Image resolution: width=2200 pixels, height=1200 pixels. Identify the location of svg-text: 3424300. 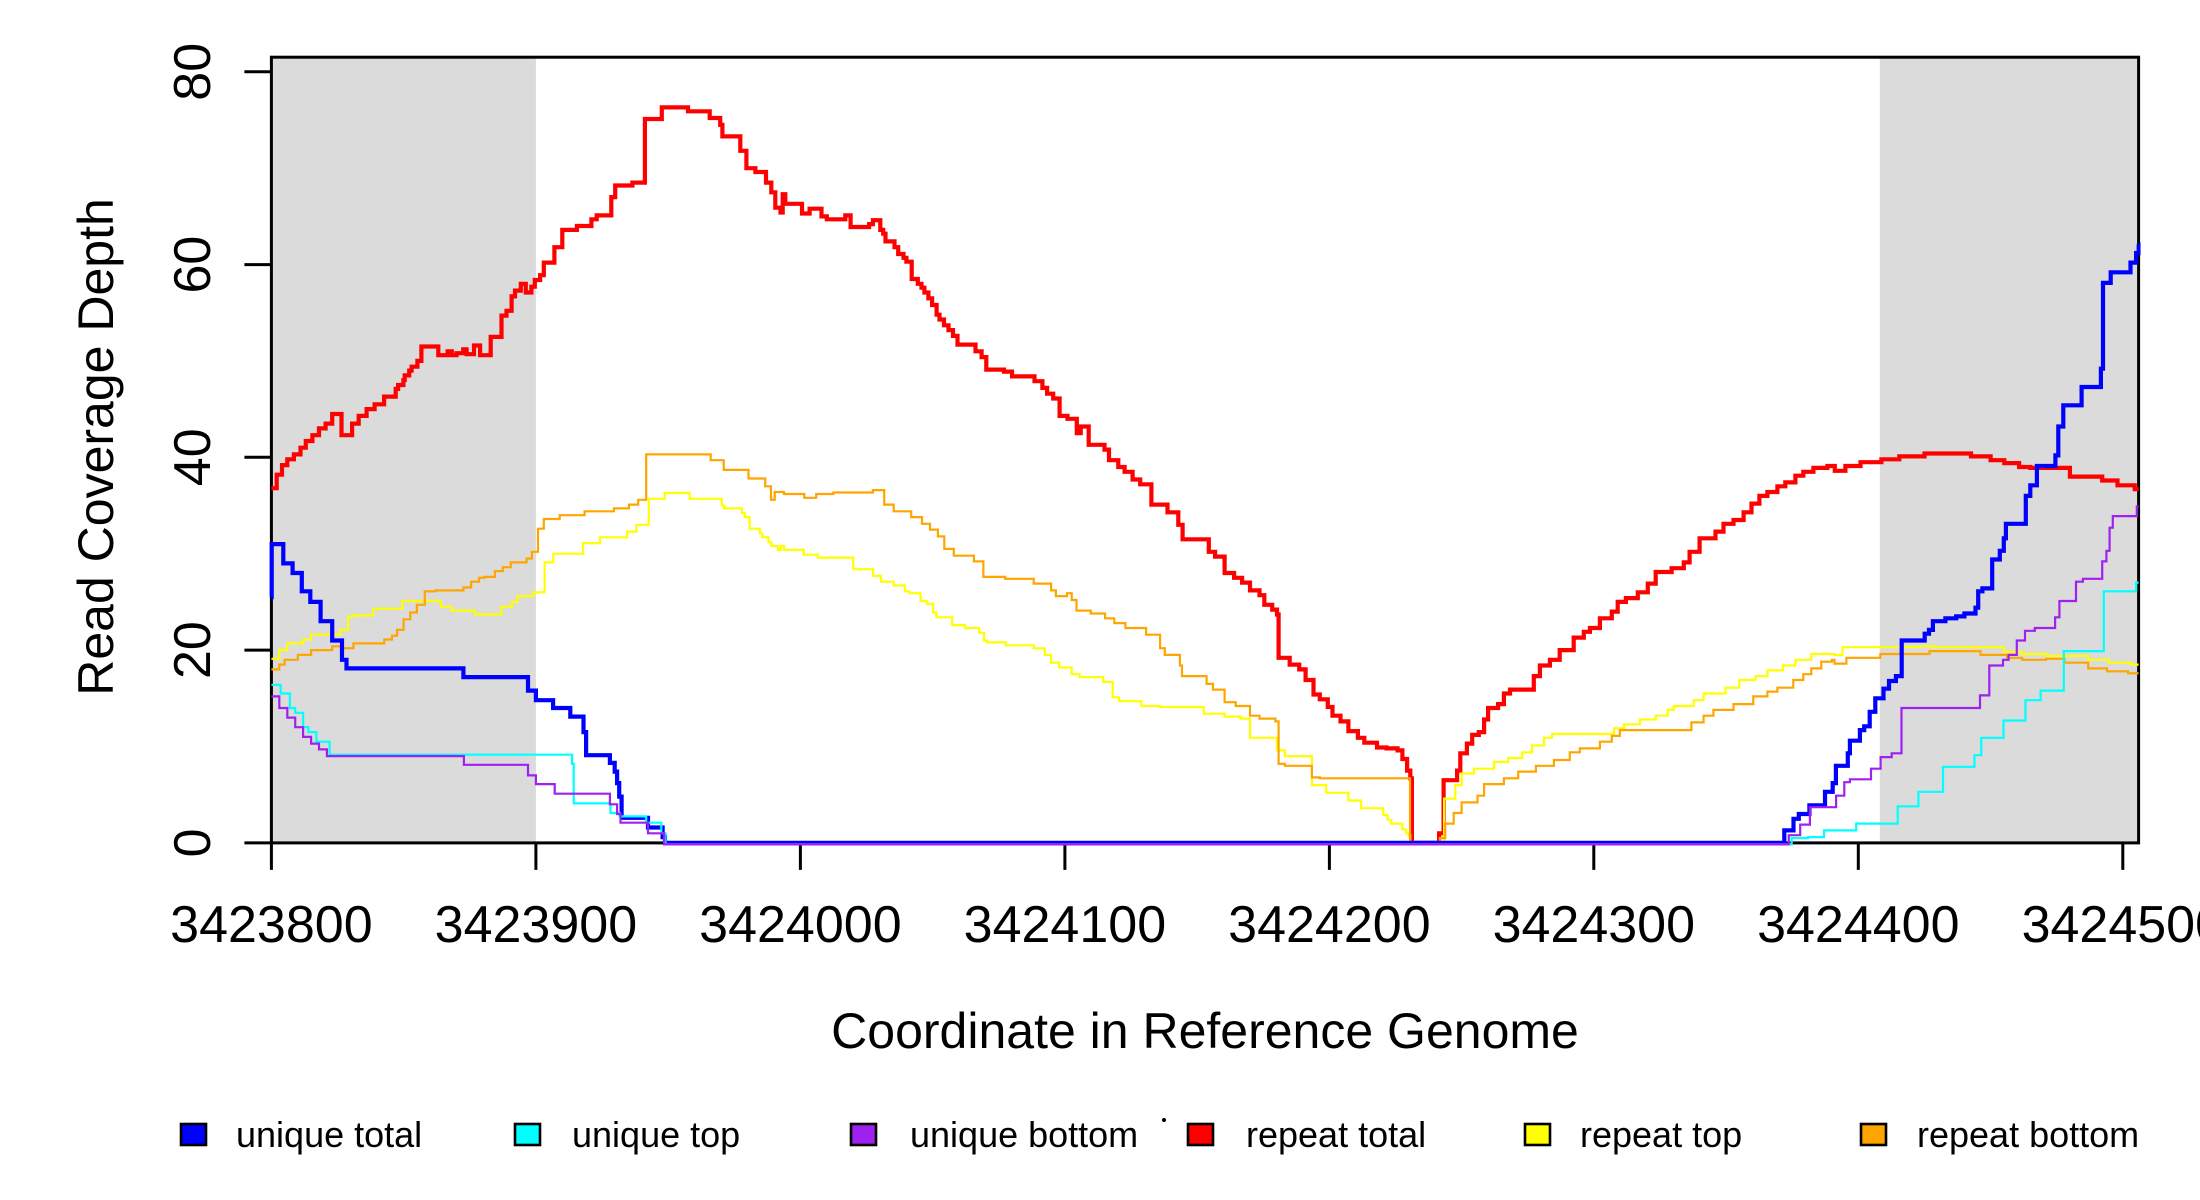
(1594, 925).